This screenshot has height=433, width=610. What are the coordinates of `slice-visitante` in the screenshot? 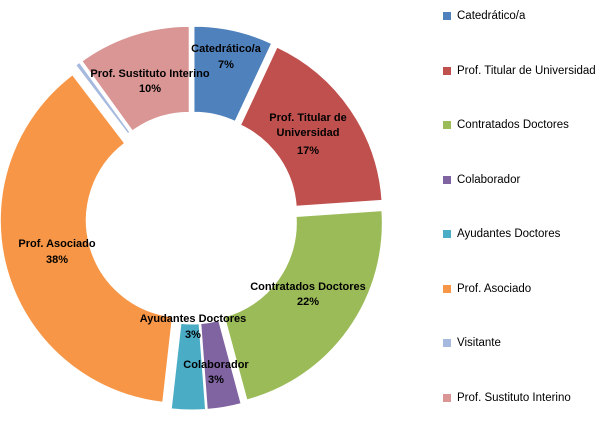 It's located at (103, 98).